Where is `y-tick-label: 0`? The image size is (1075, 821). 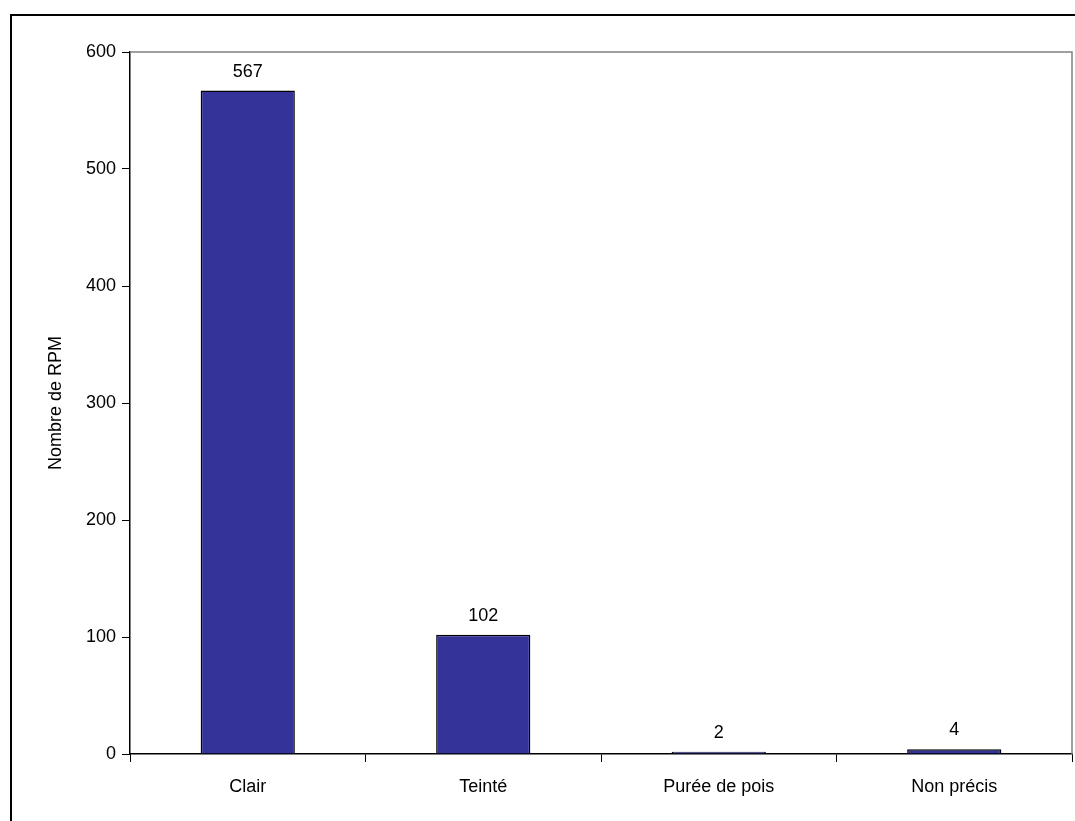 y-tick-label: 0 is located at coordinates (110, 752).